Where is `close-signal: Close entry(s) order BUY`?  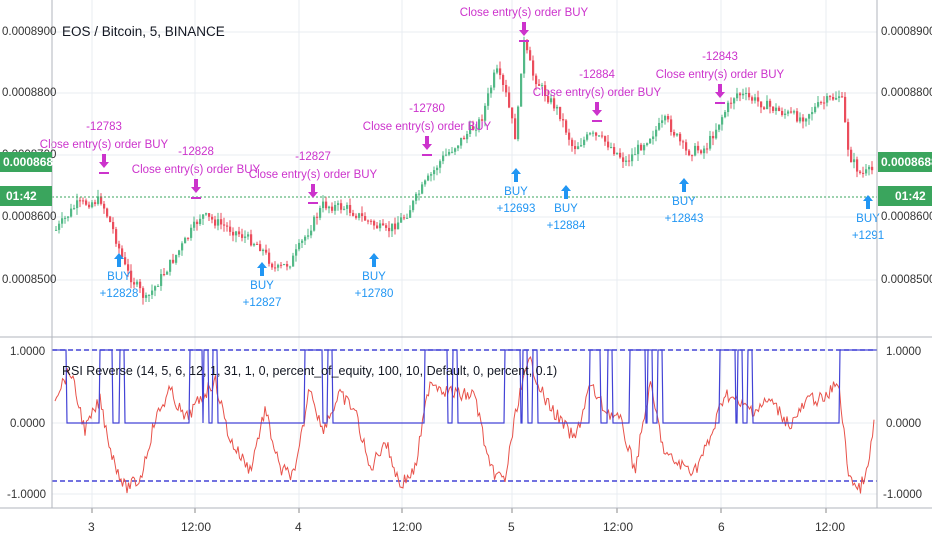 close-signal: Close entry(s) order BUY is located at coordinates (524, 24).